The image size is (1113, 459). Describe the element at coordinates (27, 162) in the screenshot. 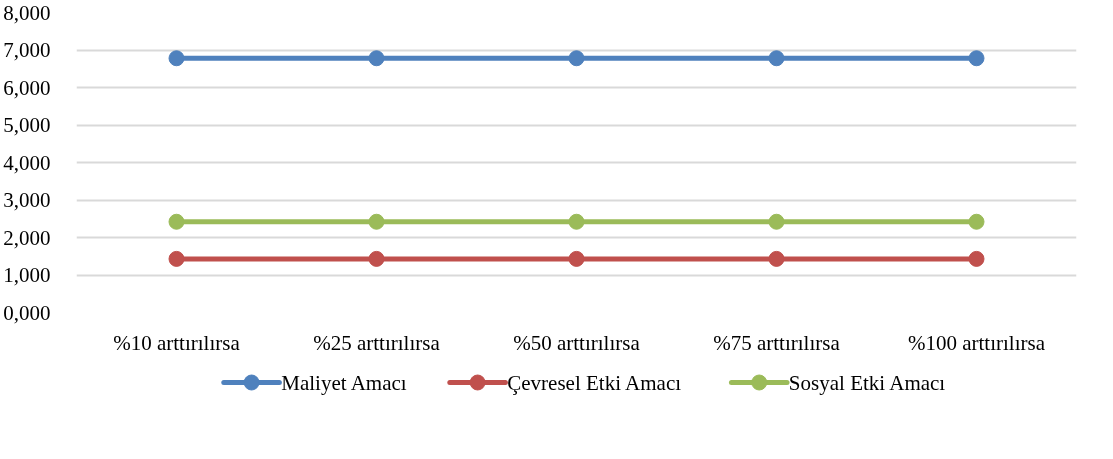

I see `y-tick-label: 4,000` at that location.